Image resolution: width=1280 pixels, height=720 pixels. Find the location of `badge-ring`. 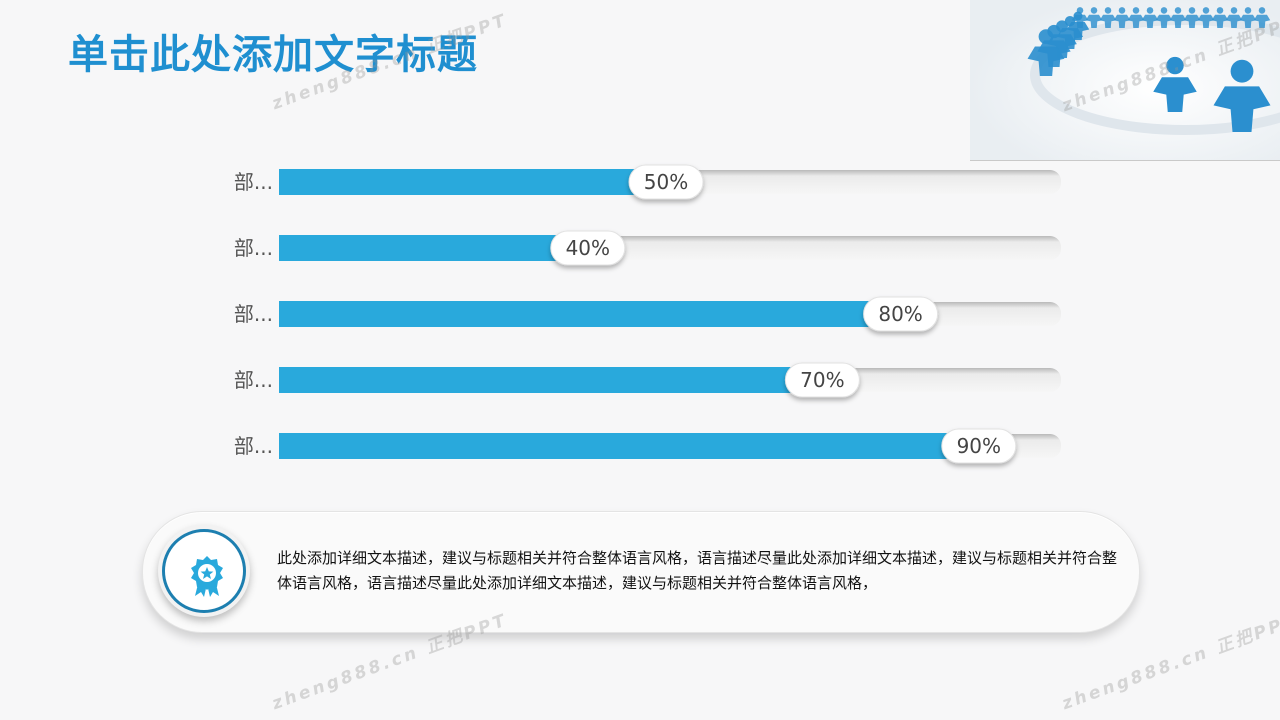

badge-ring is located at coordinates (204, 571).